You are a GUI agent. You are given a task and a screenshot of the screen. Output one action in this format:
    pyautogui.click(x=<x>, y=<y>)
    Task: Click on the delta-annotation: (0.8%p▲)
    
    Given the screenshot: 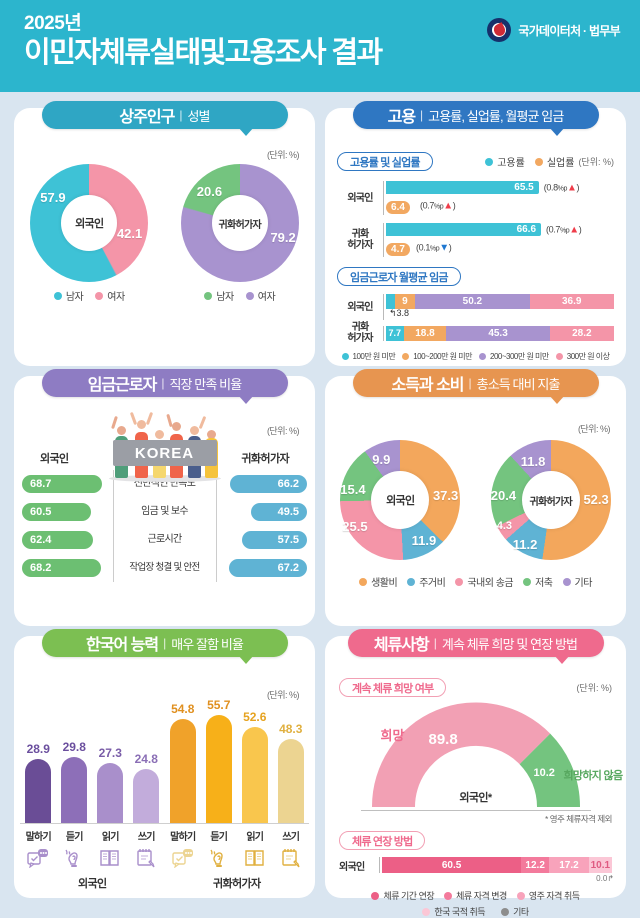 What is the action you would take?
    pyautogui.click(x=561, y=187)
    